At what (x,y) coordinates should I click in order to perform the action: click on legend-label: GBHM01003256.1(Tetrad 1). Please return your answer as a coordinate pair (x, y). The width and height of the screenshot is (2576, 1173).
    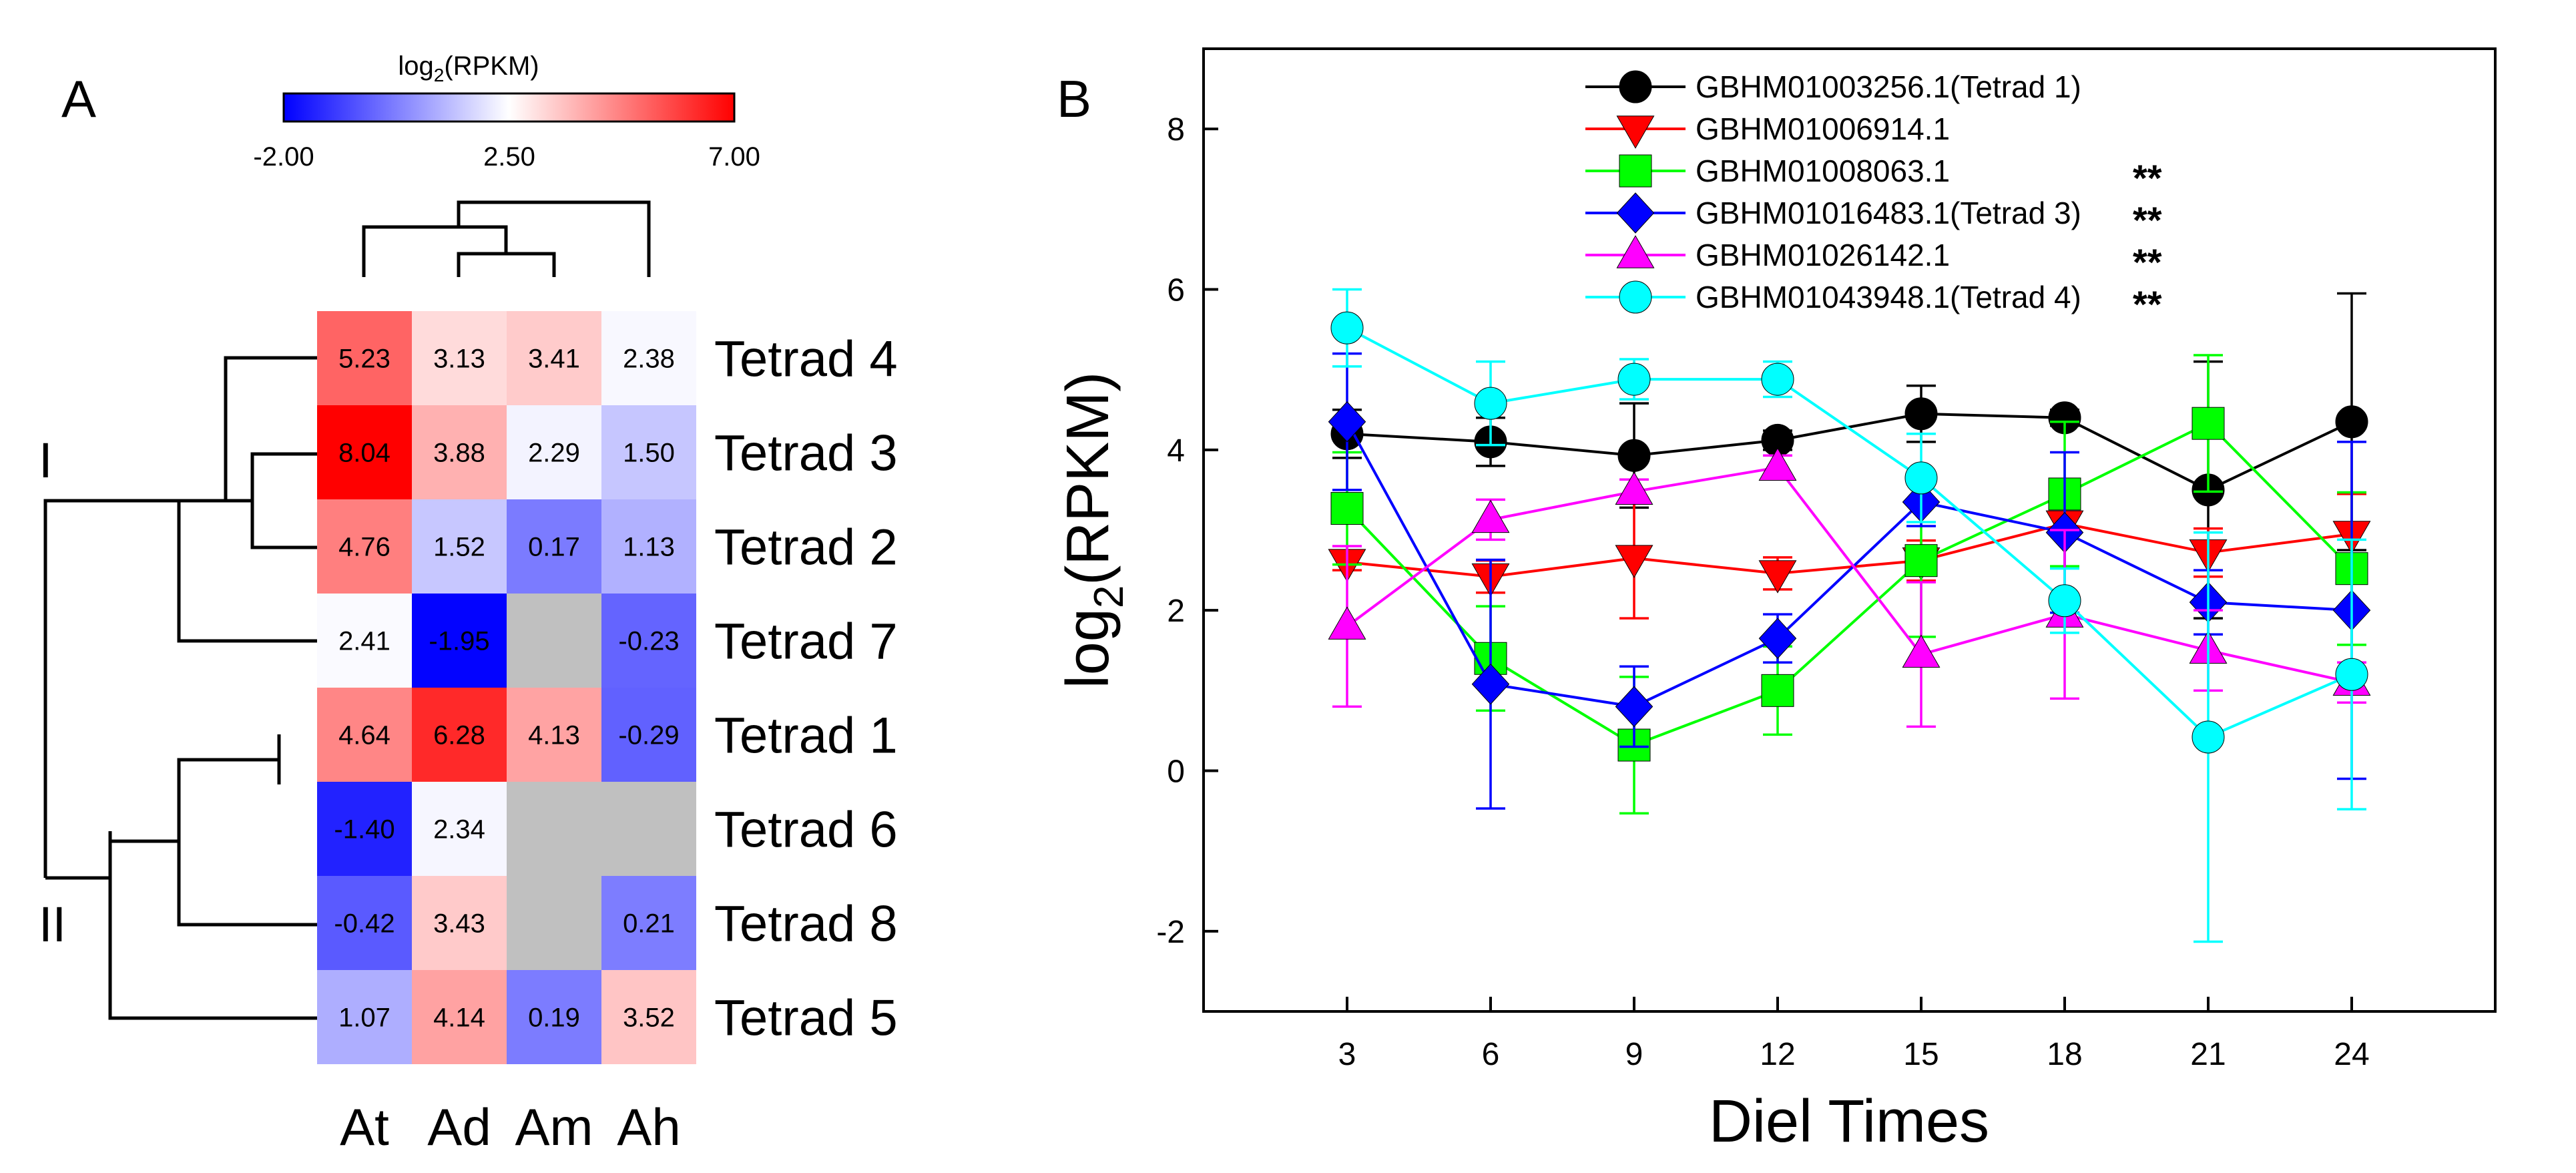
    Looking at the image, I should click on (1888, 86).